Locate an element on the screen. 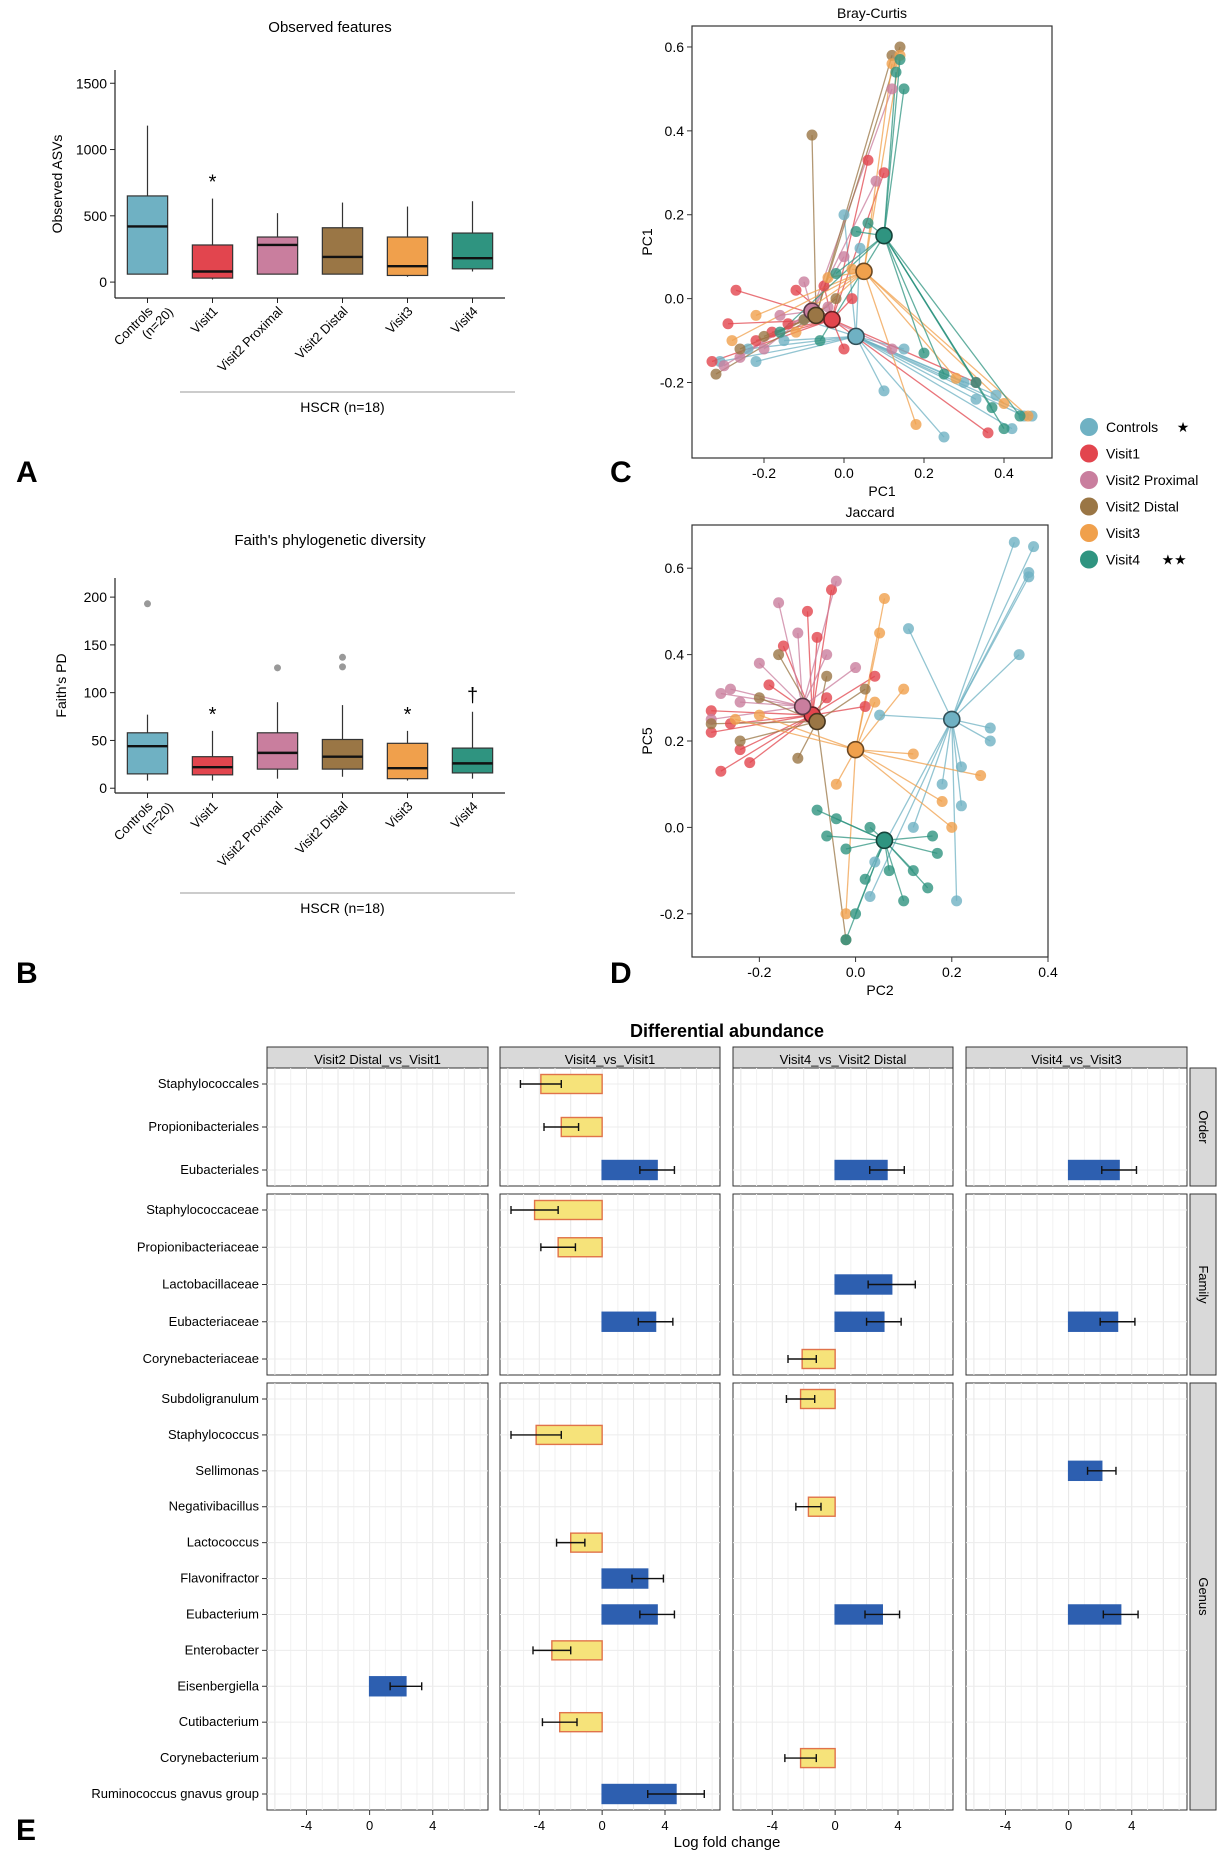 This screenshot has width=1226, height=1850. taxon-label: Cutibacterium is located at coordinates (219, 1721).